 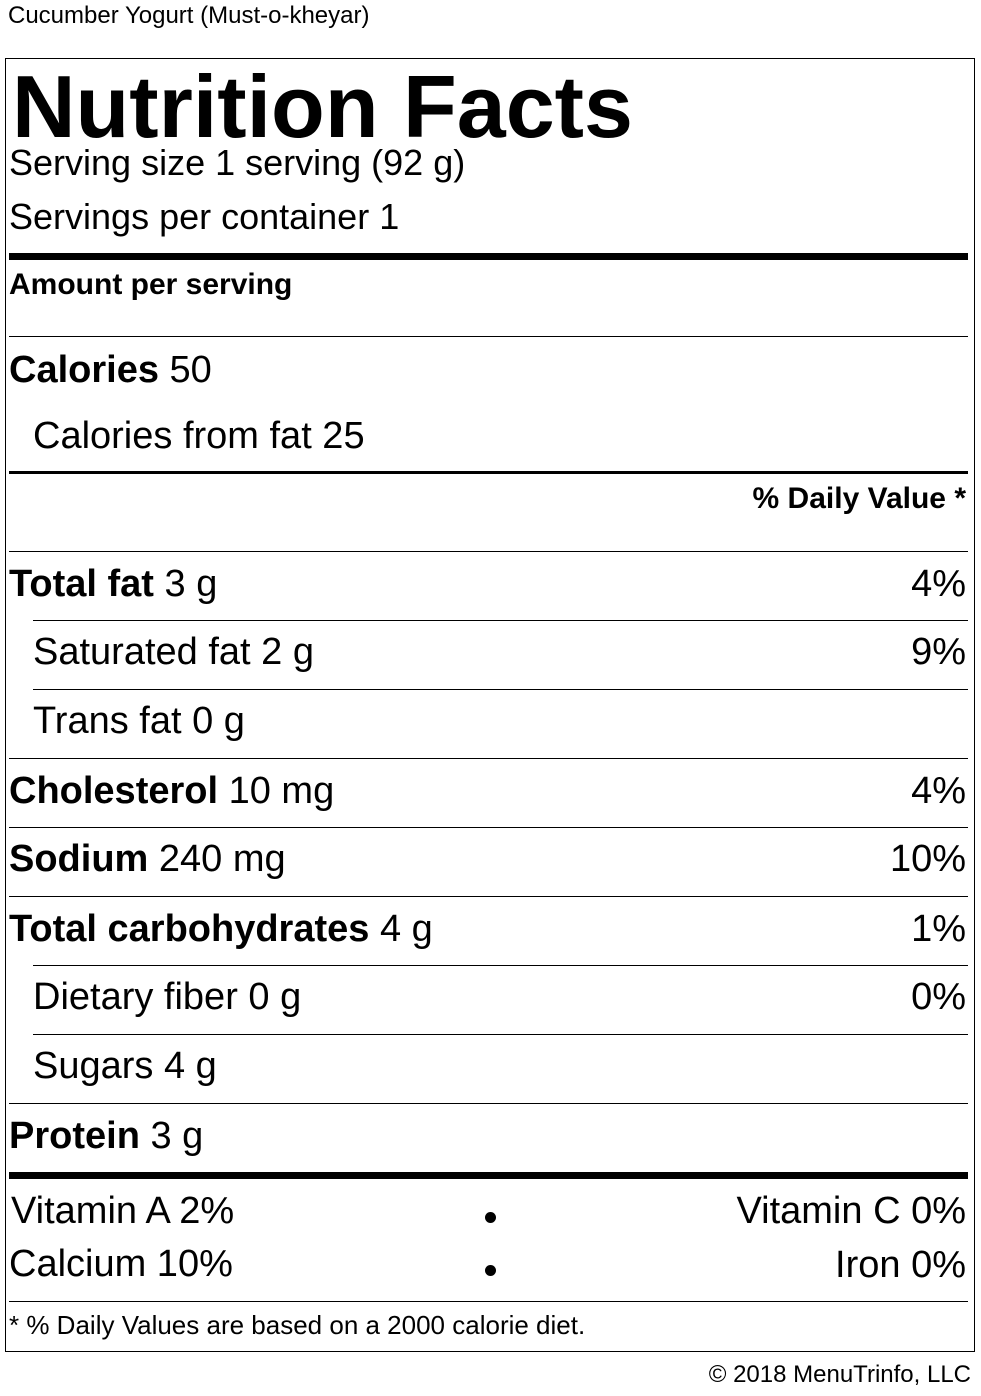 What do you see at coordinates (851, 1211) in the screenshot?
I see `vitamin-c: Vitamin C 0%` at bounding box center [851, 1211].